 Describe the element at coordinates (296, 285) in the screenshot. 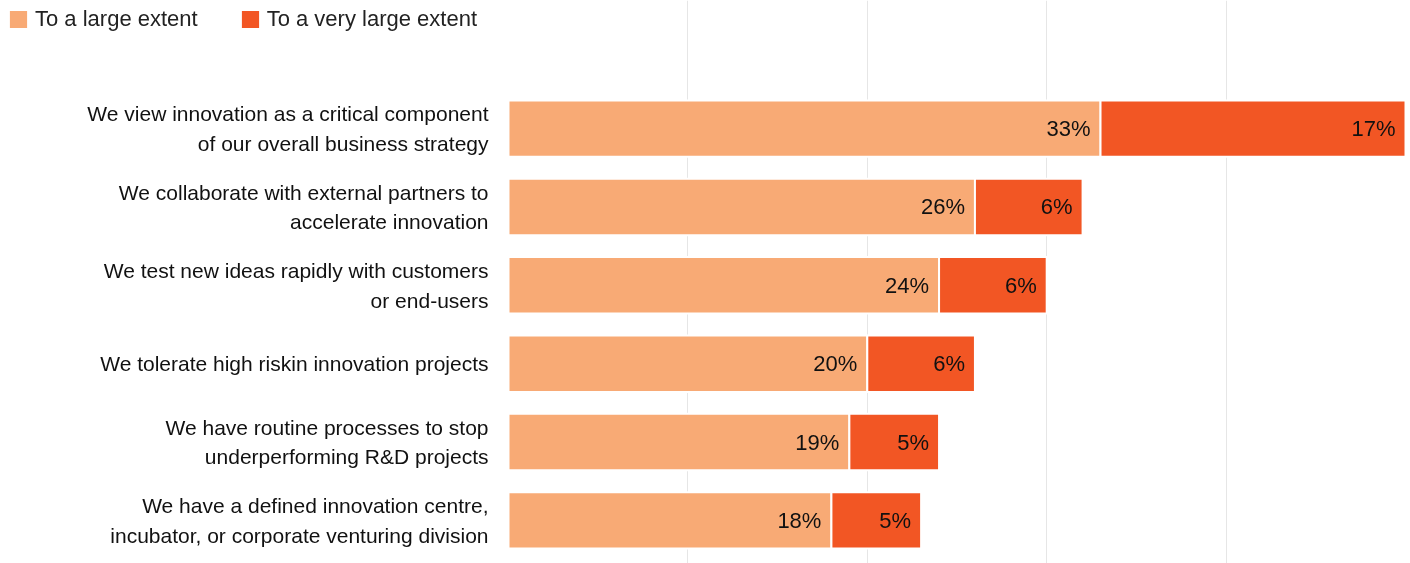

I see `y-tick-label: We test new ideas rapidly with customers or end-users` at that location.